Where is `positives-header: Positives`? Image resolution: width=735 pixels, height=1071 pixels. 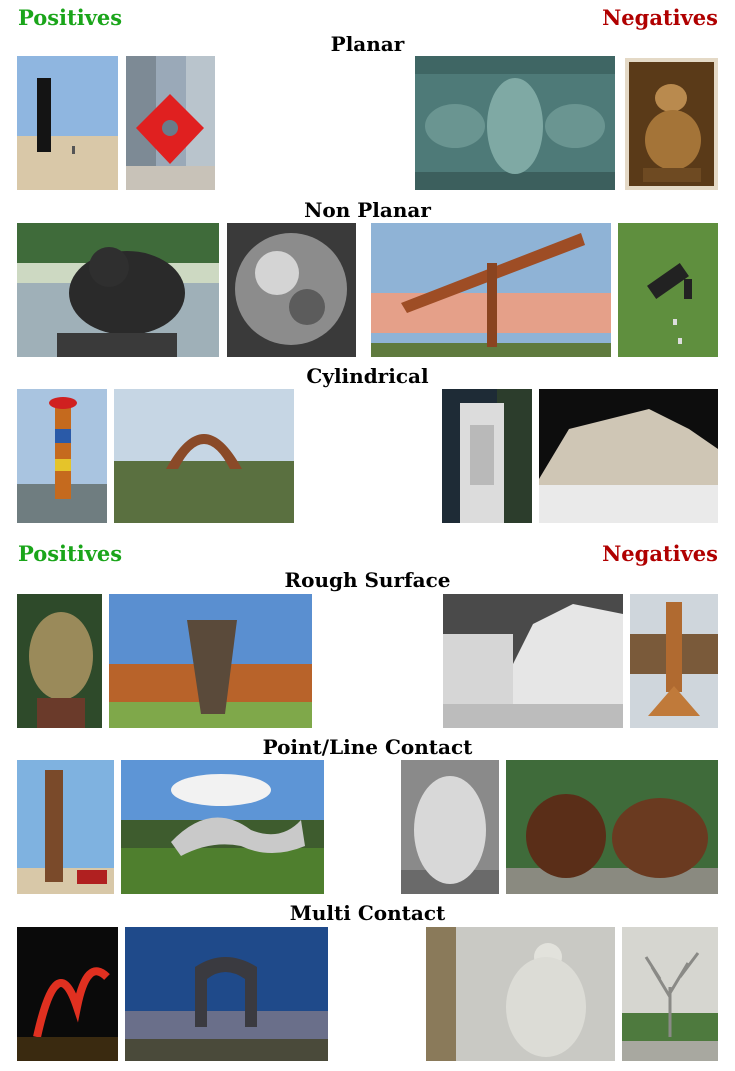 positives-header: Positives is located at coordinates (70, 17).